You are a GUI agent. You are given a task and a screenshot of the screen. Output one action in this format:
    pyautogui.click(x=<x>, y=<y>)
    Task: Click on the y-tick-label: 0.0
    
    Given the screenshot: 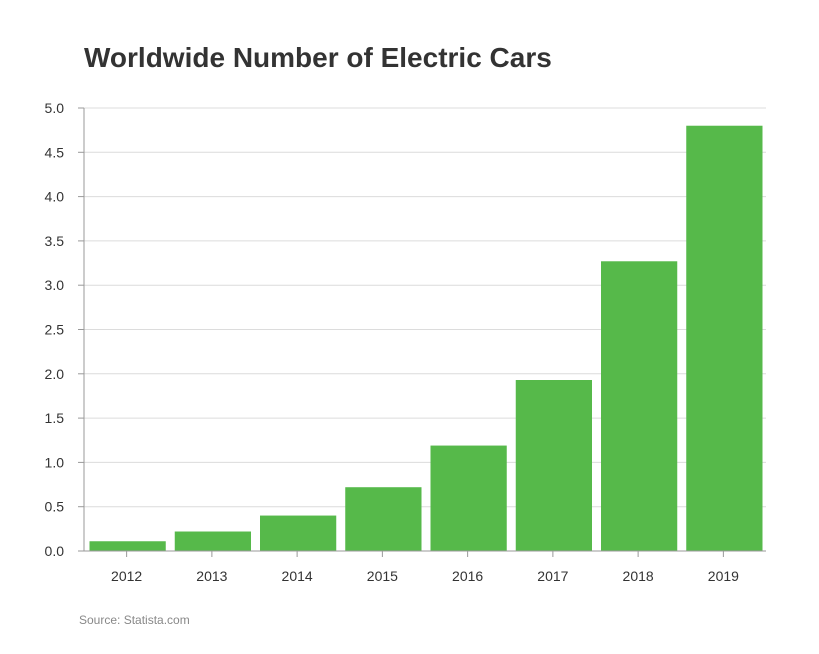 What is the action you would take?
    pyautogui.click(x=55, y=551)
    